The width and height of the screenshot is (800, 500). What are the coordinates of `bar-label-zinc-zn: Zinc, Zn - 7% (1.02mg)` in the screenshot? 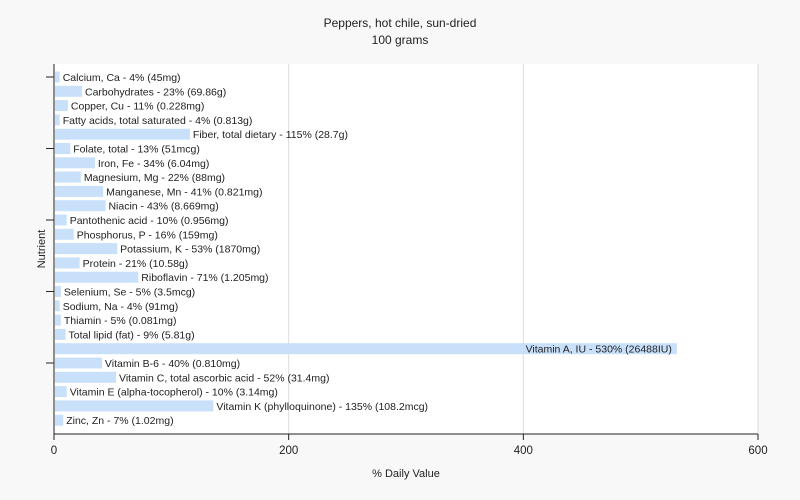 It's located at (119, 421).